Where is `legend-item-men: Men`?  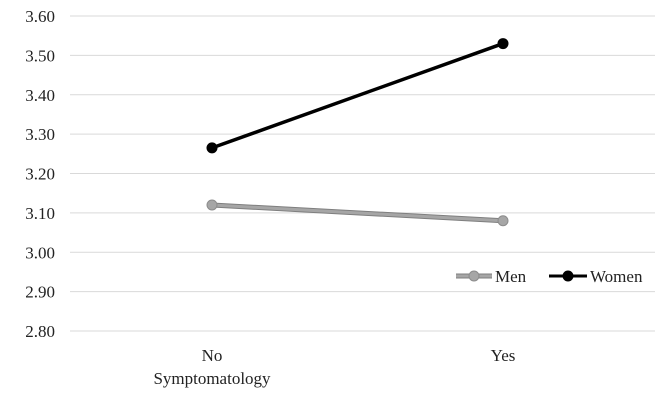 legend-item-men: Men is located at coordinates (491, 276).